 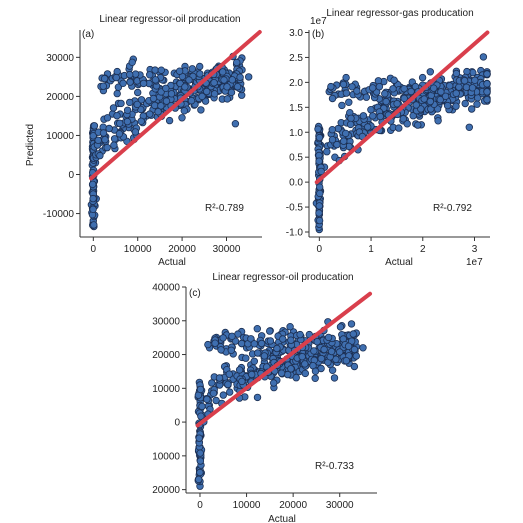 I want to click on panel-b-ytick-label: 1.5, so click(x=296, y=108).